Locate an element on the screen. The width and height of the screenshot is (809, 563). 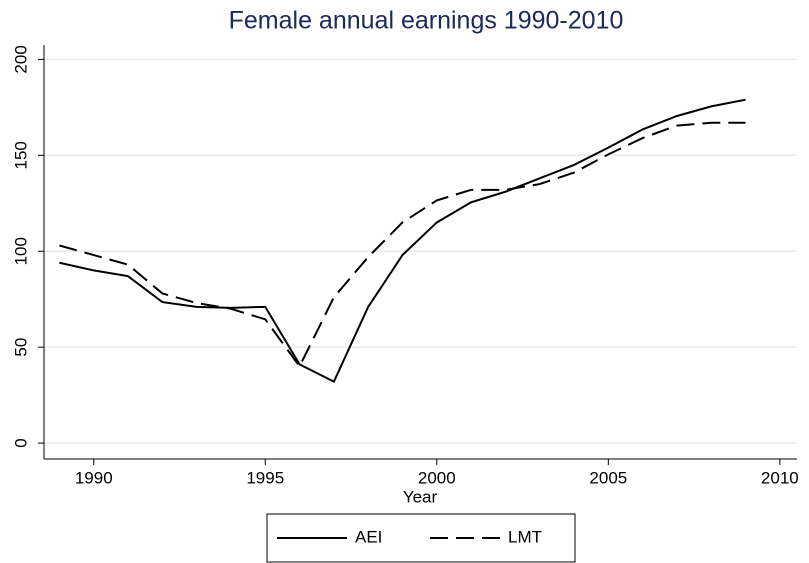
legend-label: AEI is located at coordinates (368, 536).